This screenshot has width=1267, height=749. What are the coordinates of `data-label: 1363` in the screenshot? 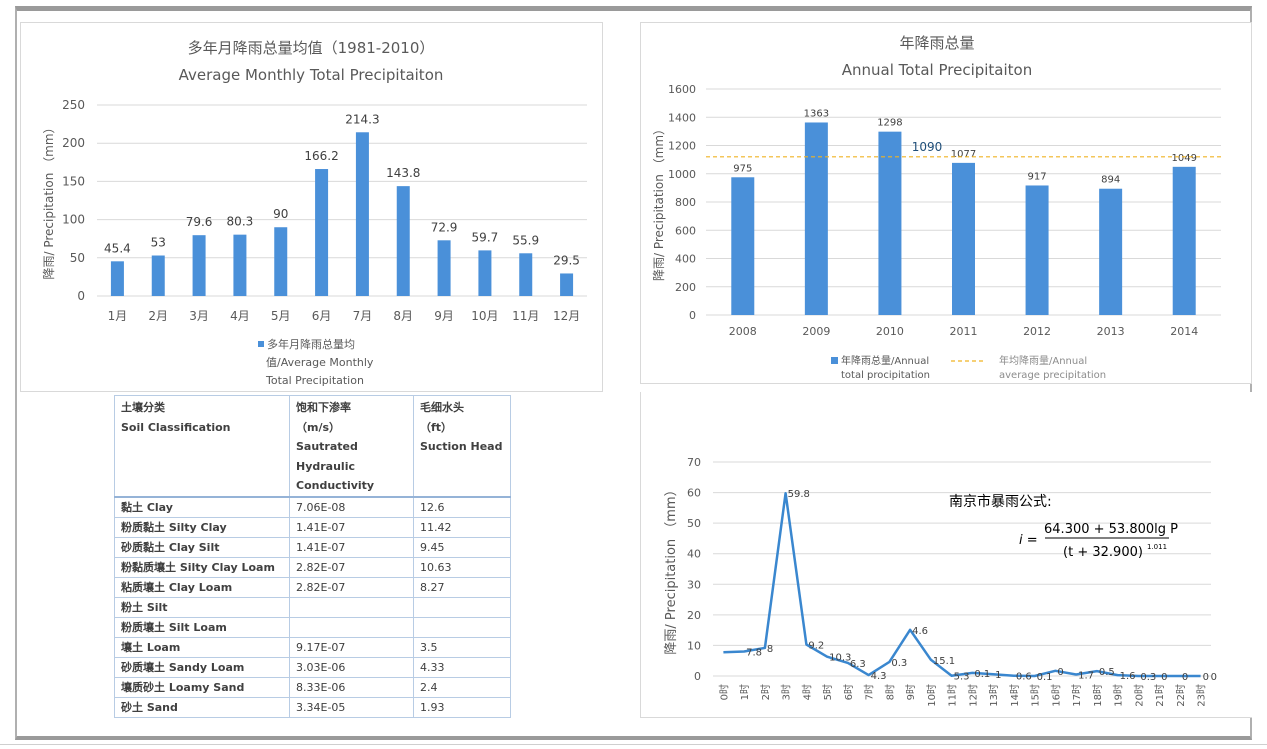 It's located at (816, 113).